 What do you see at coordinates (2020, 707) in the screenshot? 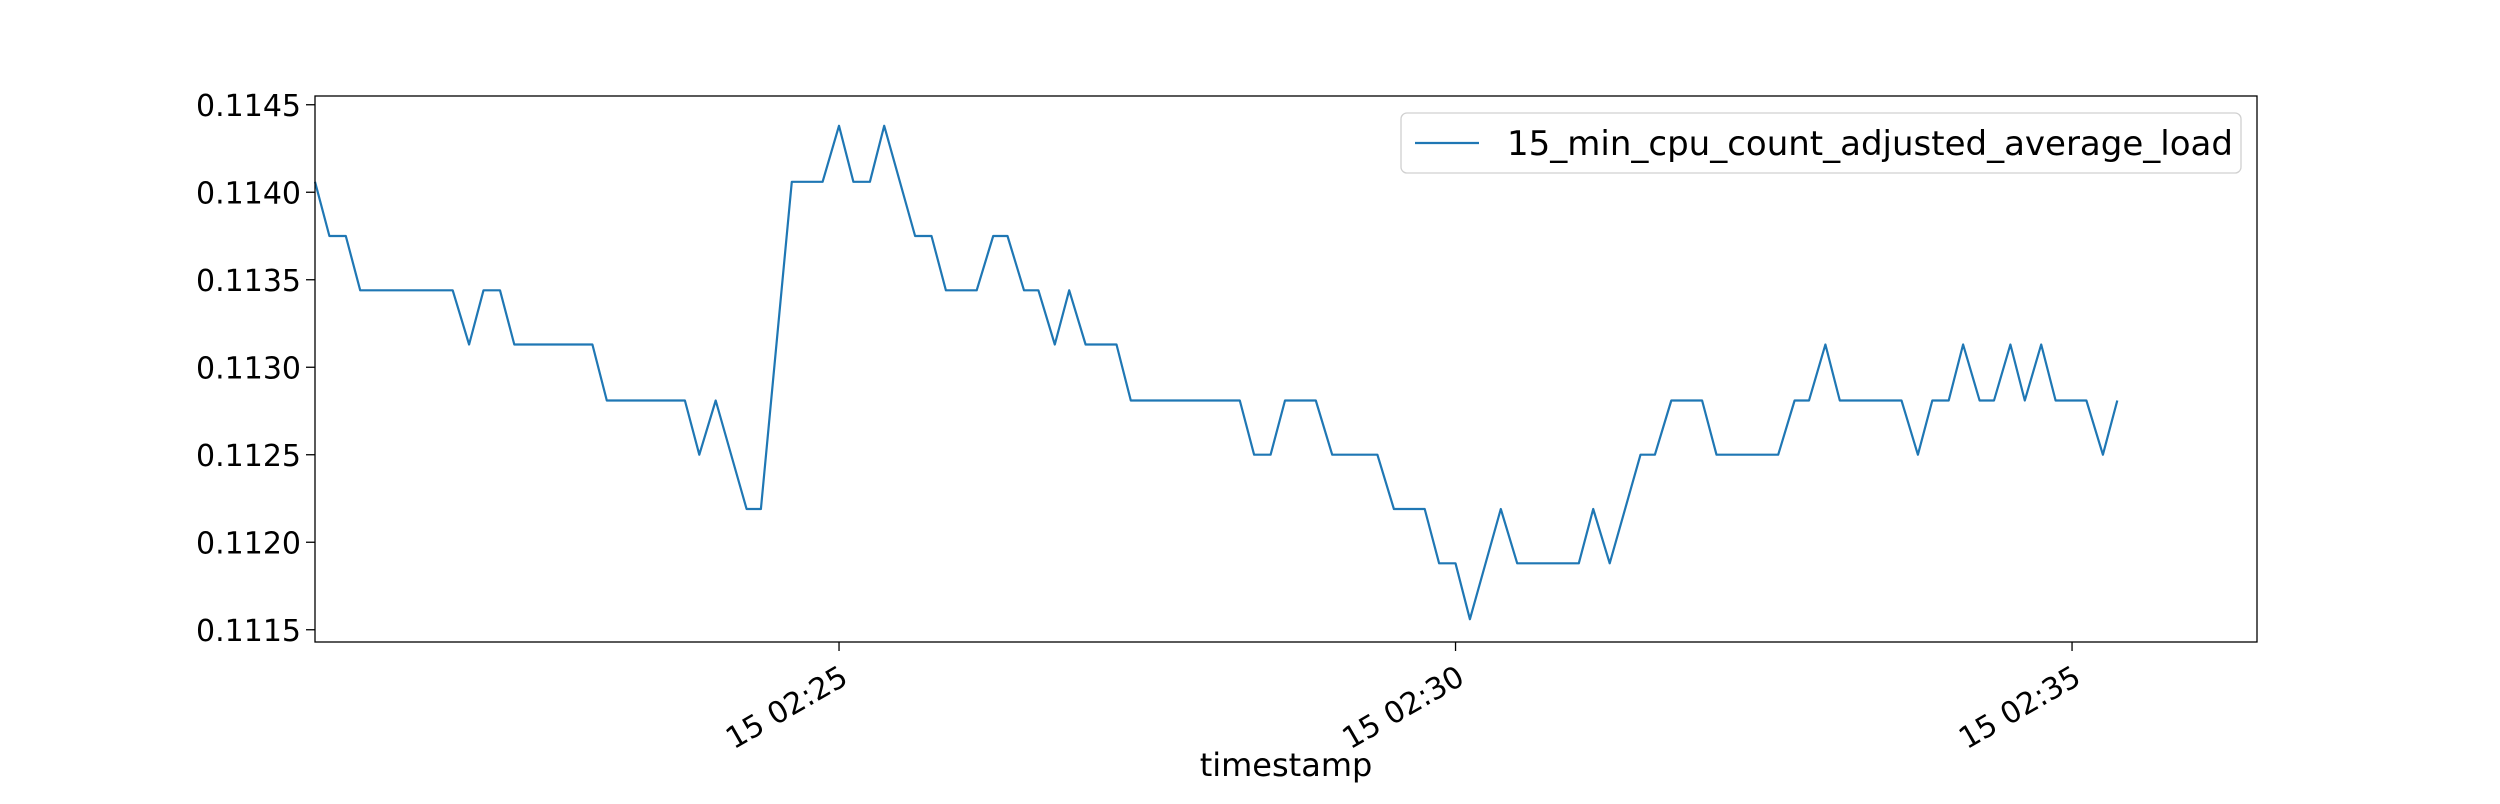
I see `x-tick-label: 15 02:35` at bounding box center [2020, 707].